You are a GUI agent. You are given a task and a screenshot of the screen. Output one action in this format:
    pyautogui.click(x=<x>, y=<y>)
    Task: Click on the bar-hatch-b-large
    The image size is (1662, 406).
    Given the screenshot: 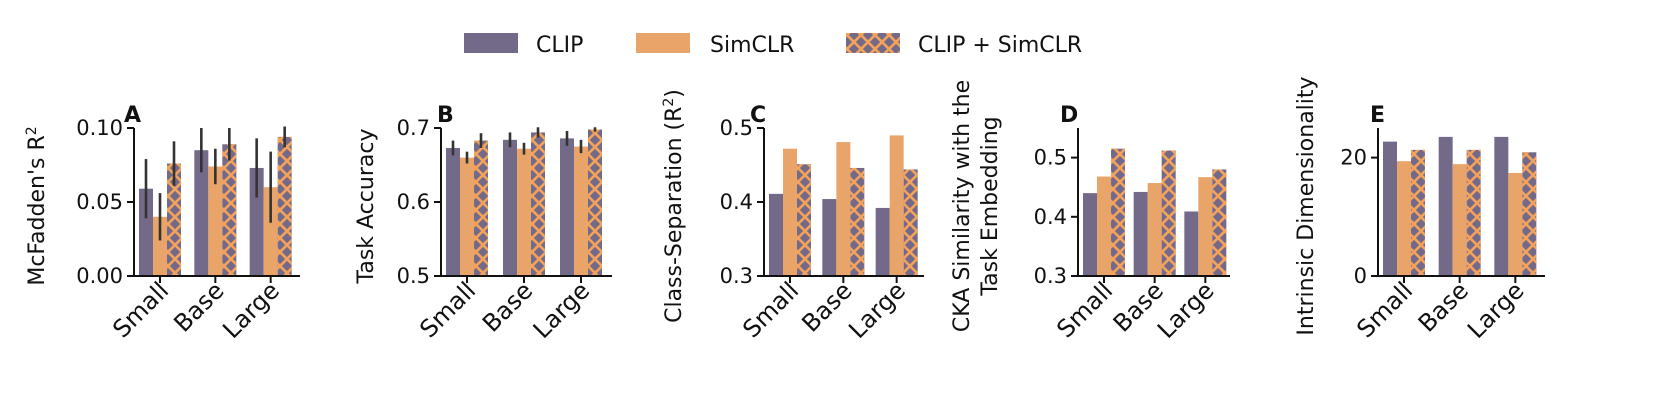 What is the action you would take?
    pyautogui.click(x=595, y=202)
    